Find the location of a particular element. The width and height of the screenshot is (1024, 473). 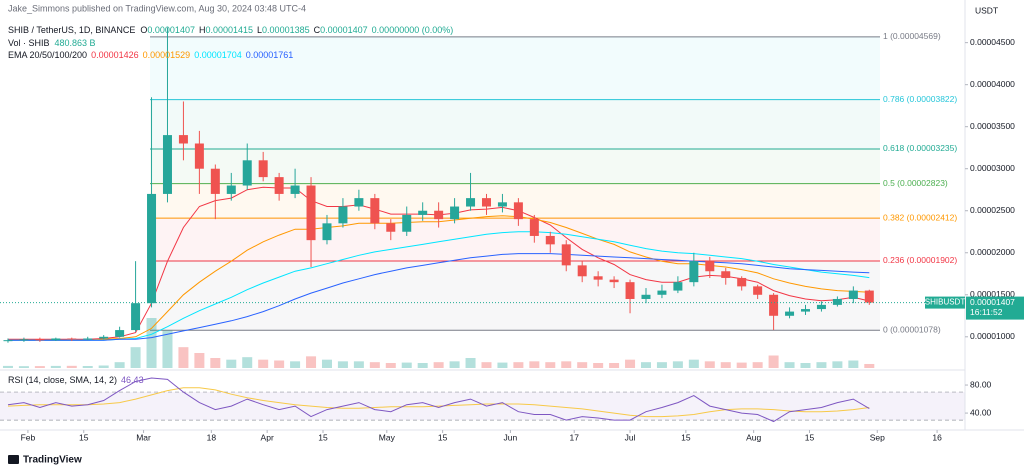

price-tag-countdown: 16:11:52 is located at coordinates (986, 312).